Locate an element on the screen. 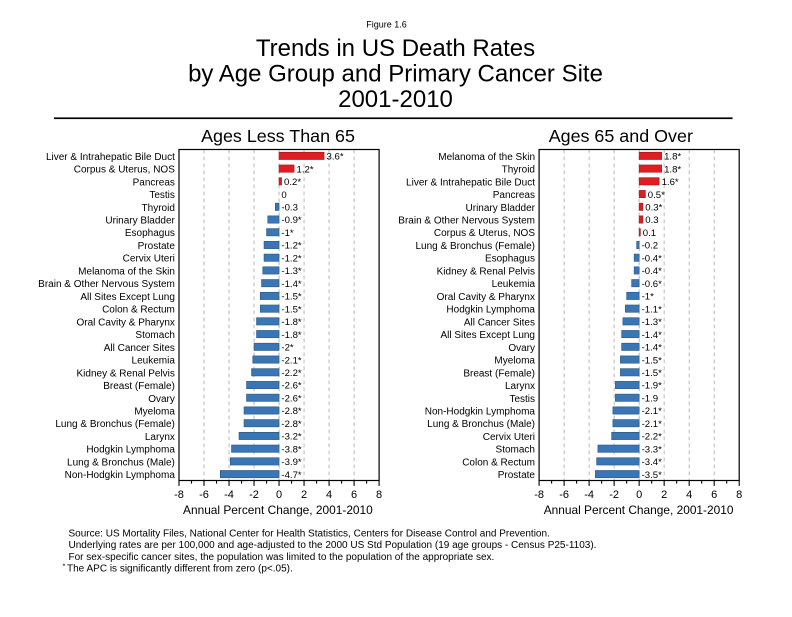 The image size is (792, 617). svg-text: 0.3 is located at coordinates (651, 220).